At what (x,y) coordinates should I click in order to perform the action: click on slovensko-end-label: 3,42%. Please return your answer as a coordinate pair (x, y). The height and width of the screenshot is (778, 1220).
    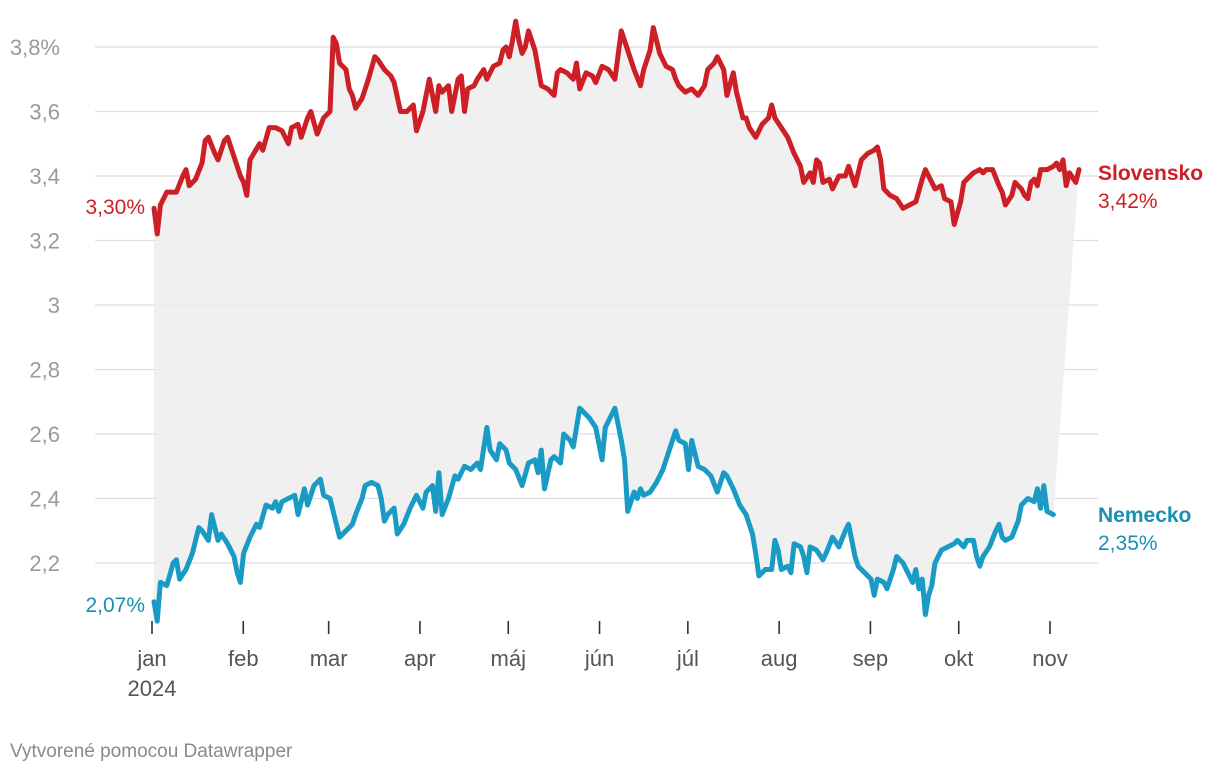
    Looking at the image, I should click on (1128, 201).